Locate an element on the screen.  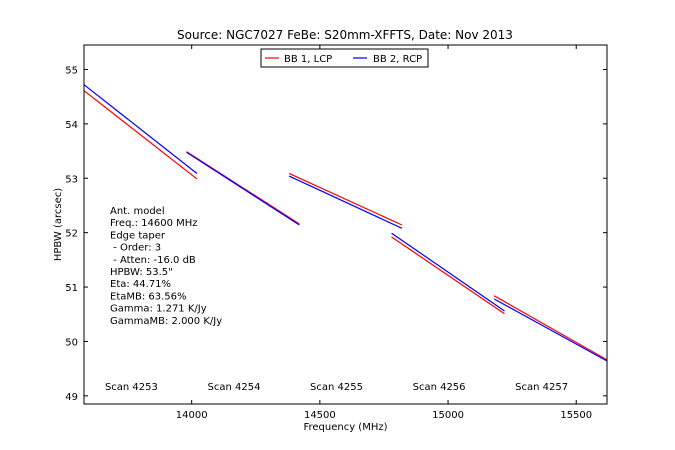
annotation-line: Edge taper is located at coordinates (138, 235).